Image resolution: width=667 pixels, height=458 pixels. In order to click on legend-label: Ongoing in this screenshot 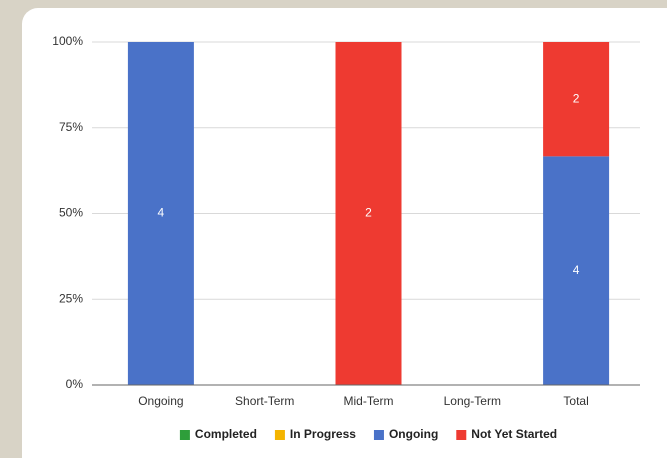, I will do `click(413, 434)`.